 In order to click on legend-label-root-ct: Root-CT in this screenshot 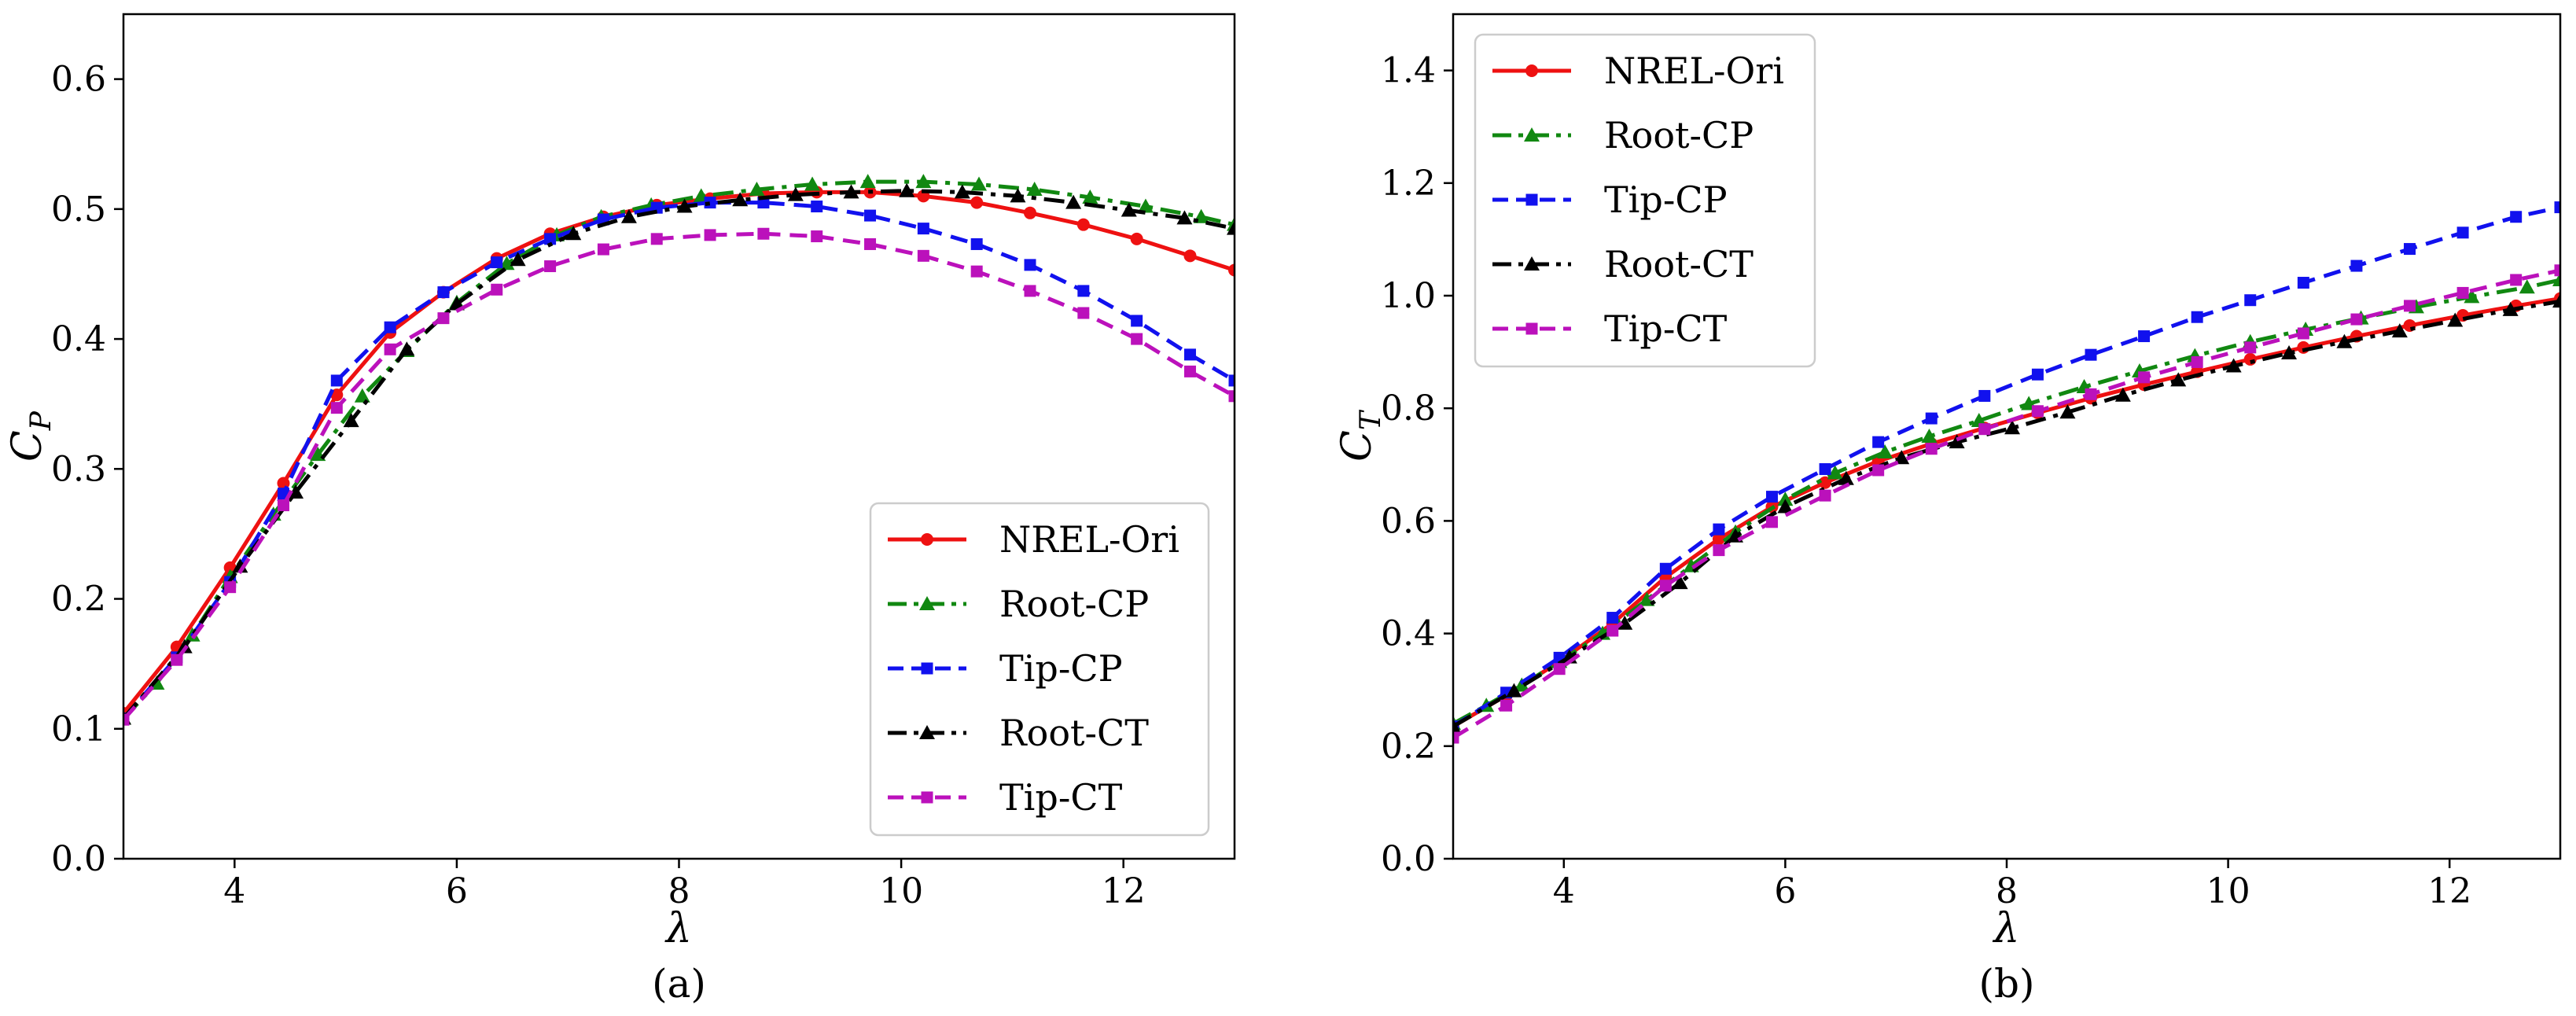, I will do `click(1679, 264)`.